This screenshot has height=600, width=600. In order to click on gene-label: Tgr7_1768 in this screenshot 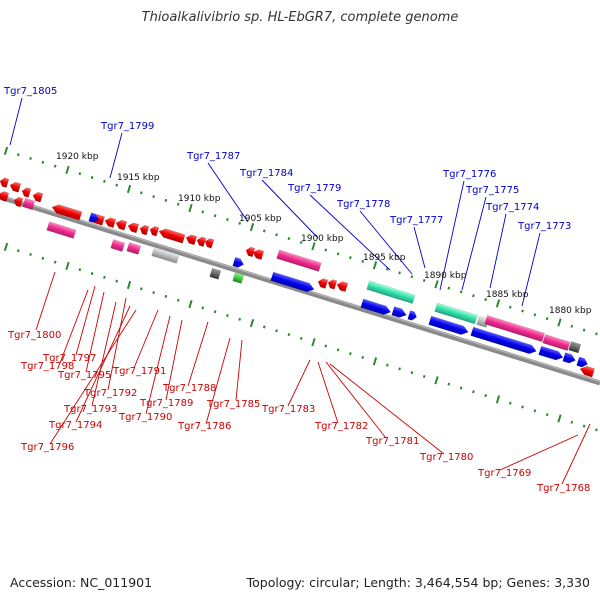, I will do `click(563, 488)`.